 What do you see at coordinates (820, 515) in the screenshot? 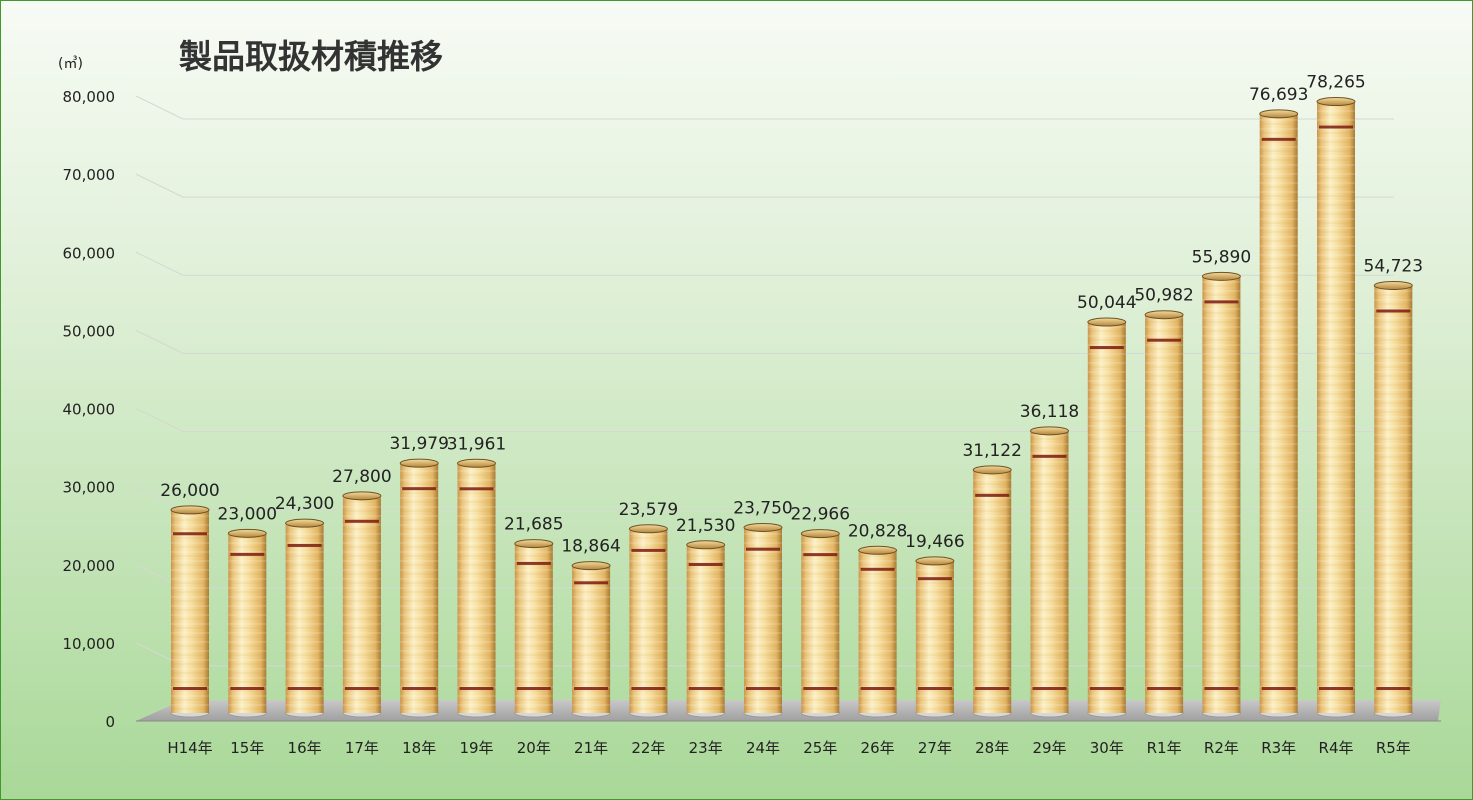
I see `data-label: 22,966` at bounding box center [820, 515].